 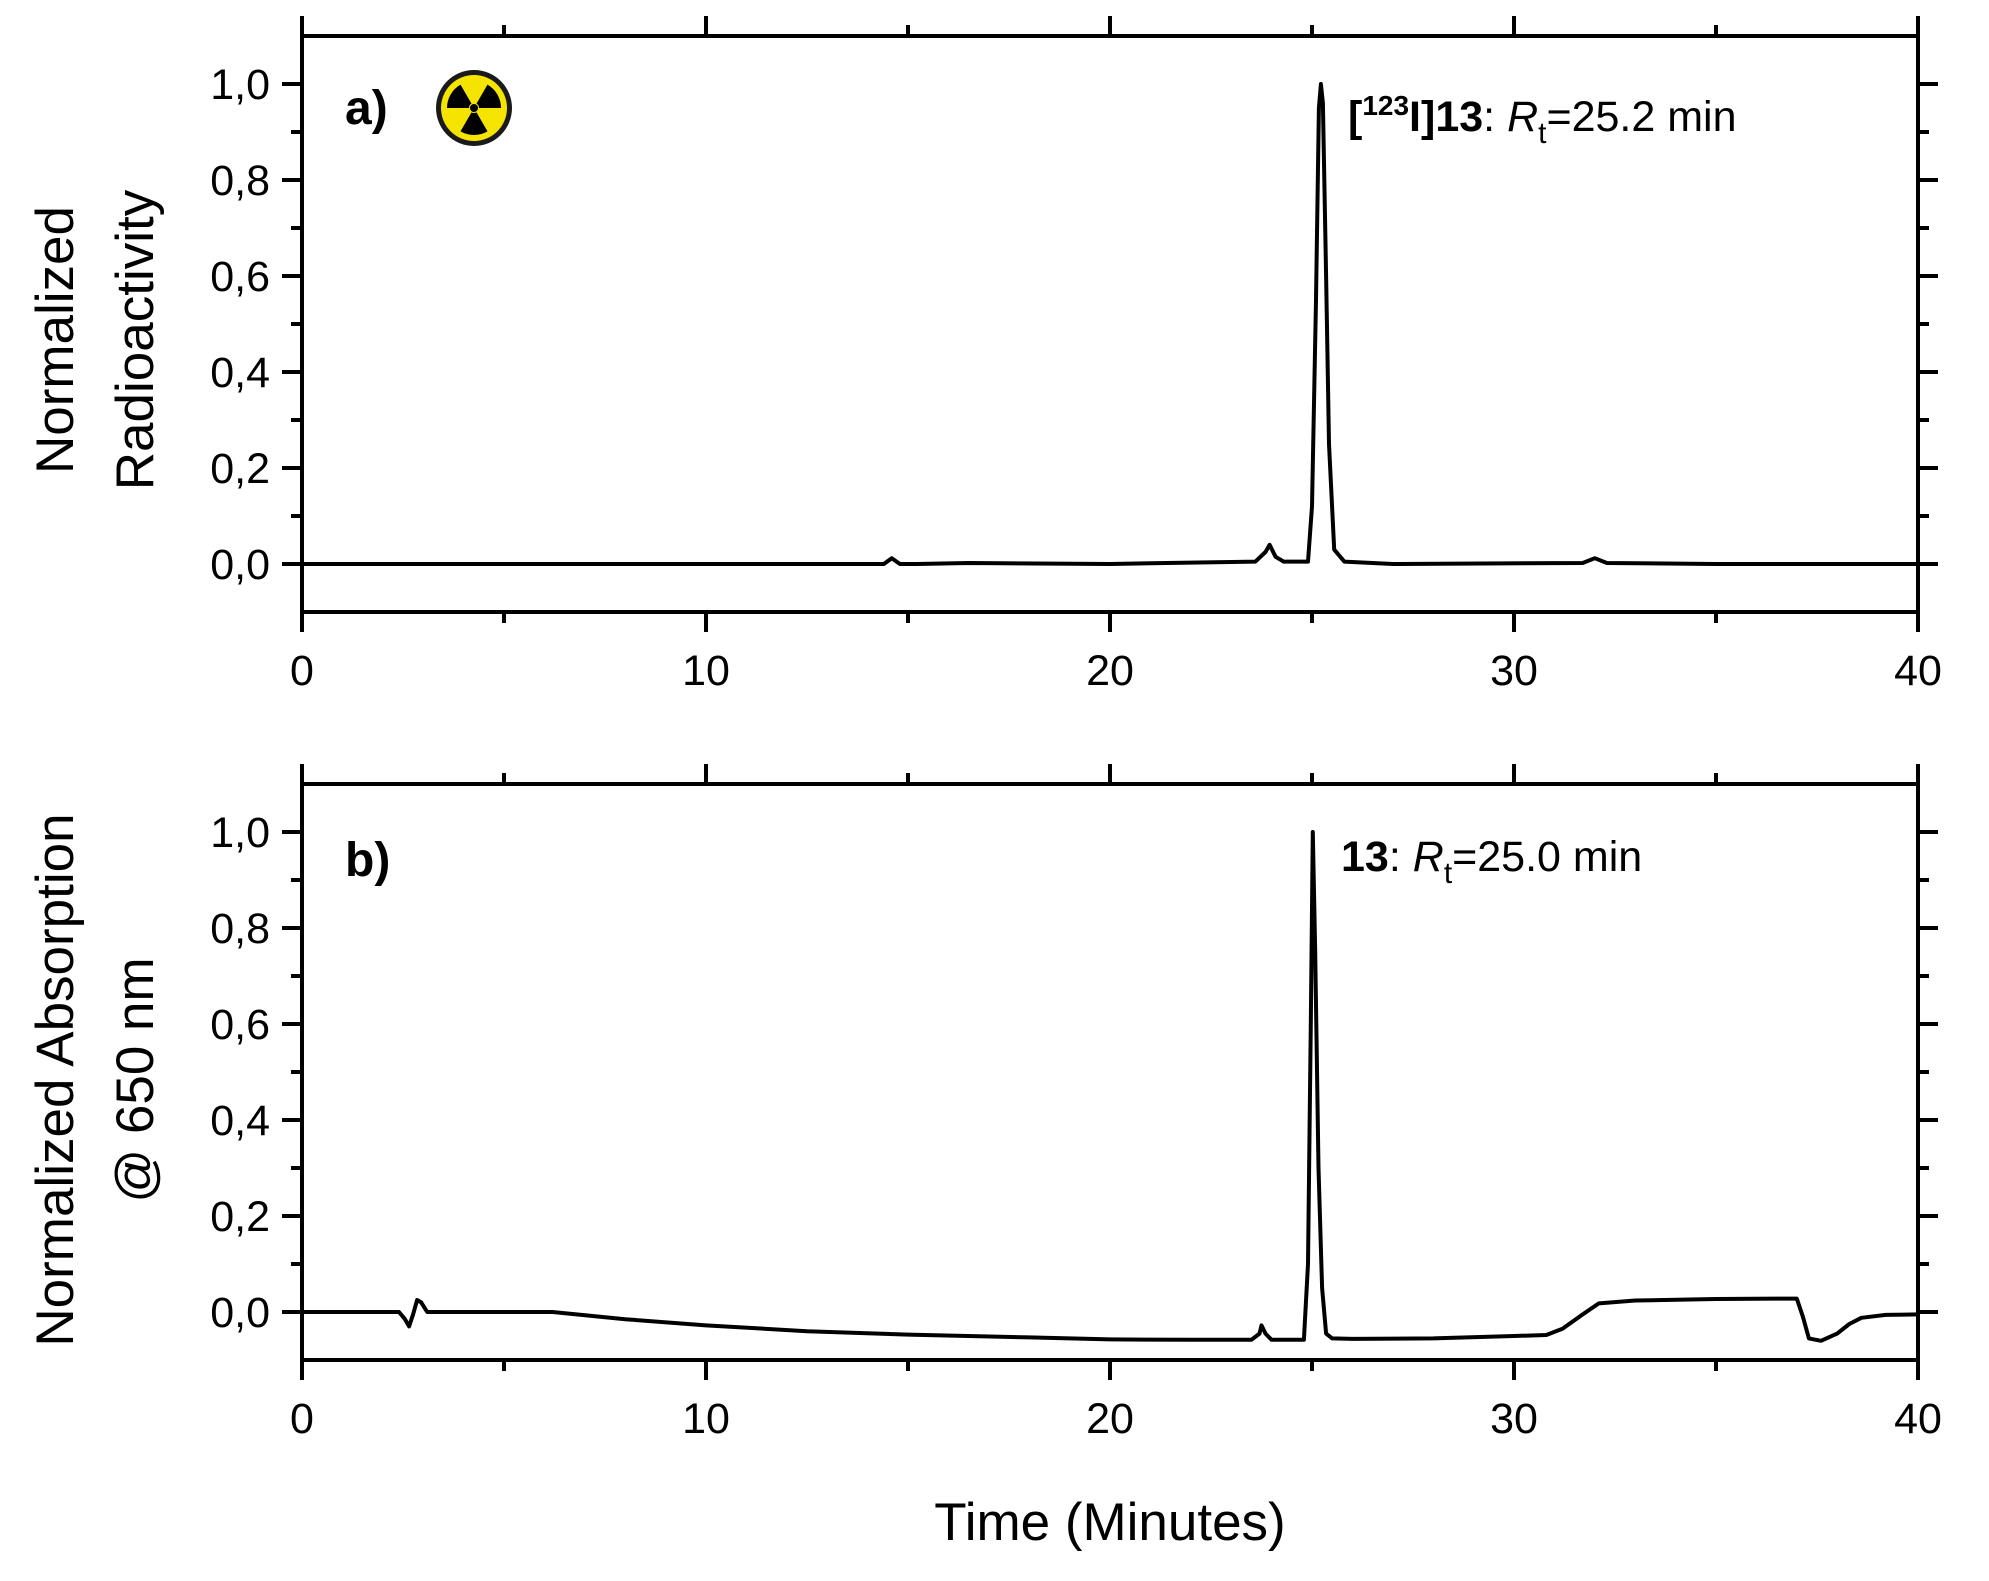 I want to click on panel-b-y-axis-title-line-2: @ 650 nm, so click(x=135, y=1079).